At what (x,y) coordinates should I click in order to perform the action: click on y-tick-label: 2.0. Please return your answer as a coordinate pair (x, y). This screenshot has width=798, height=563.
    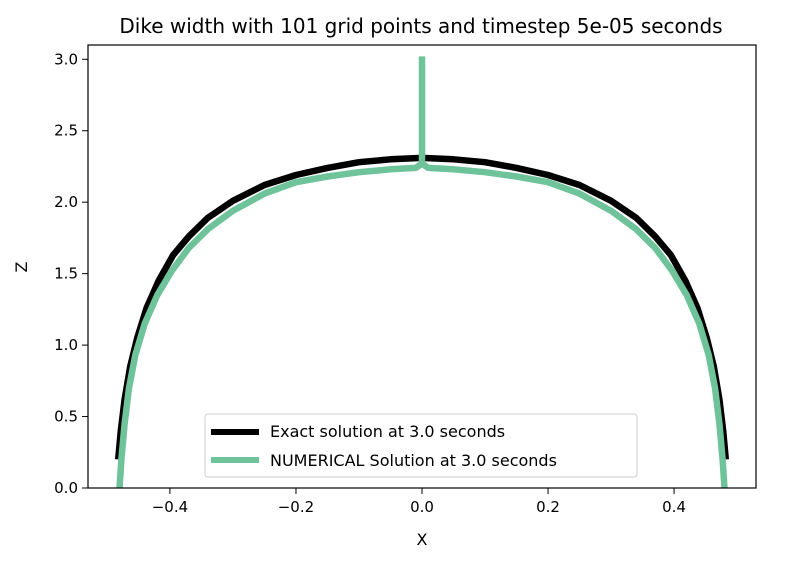
    Looking at the image, I should click on (66, 202).